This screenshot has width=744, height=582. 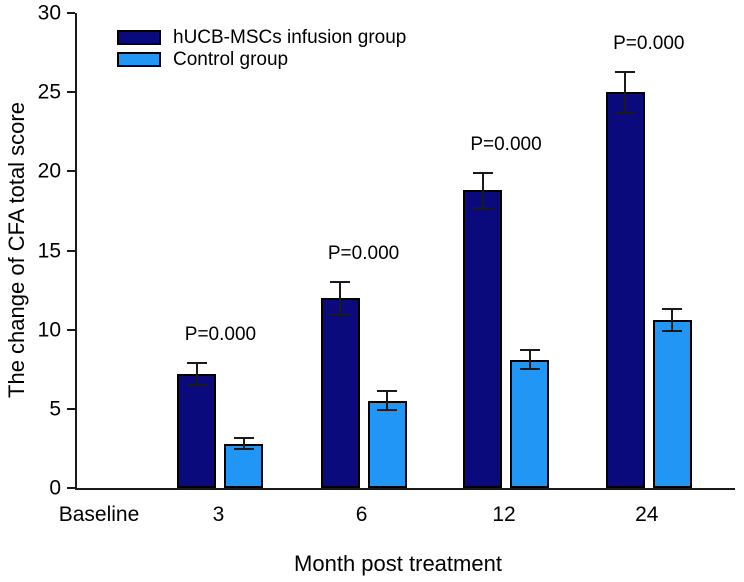 What do you see at coordinates (55, 488) in the screenshot?
I see `y-axis-tick-label: 0` at bounding box center [55, 488].